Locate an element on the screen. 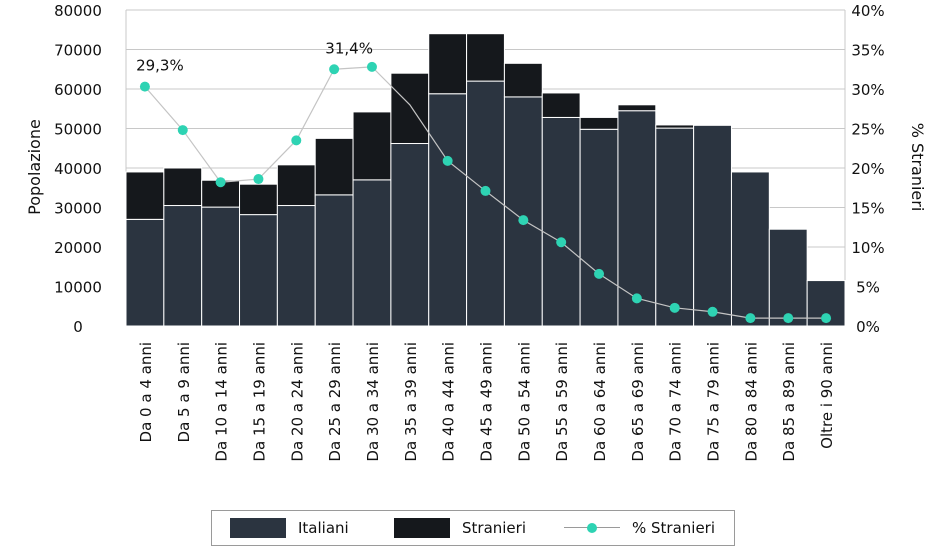 This screenshot has height=554, width=950. y2-tick-label: 10% is located at coordinates (867, 248).